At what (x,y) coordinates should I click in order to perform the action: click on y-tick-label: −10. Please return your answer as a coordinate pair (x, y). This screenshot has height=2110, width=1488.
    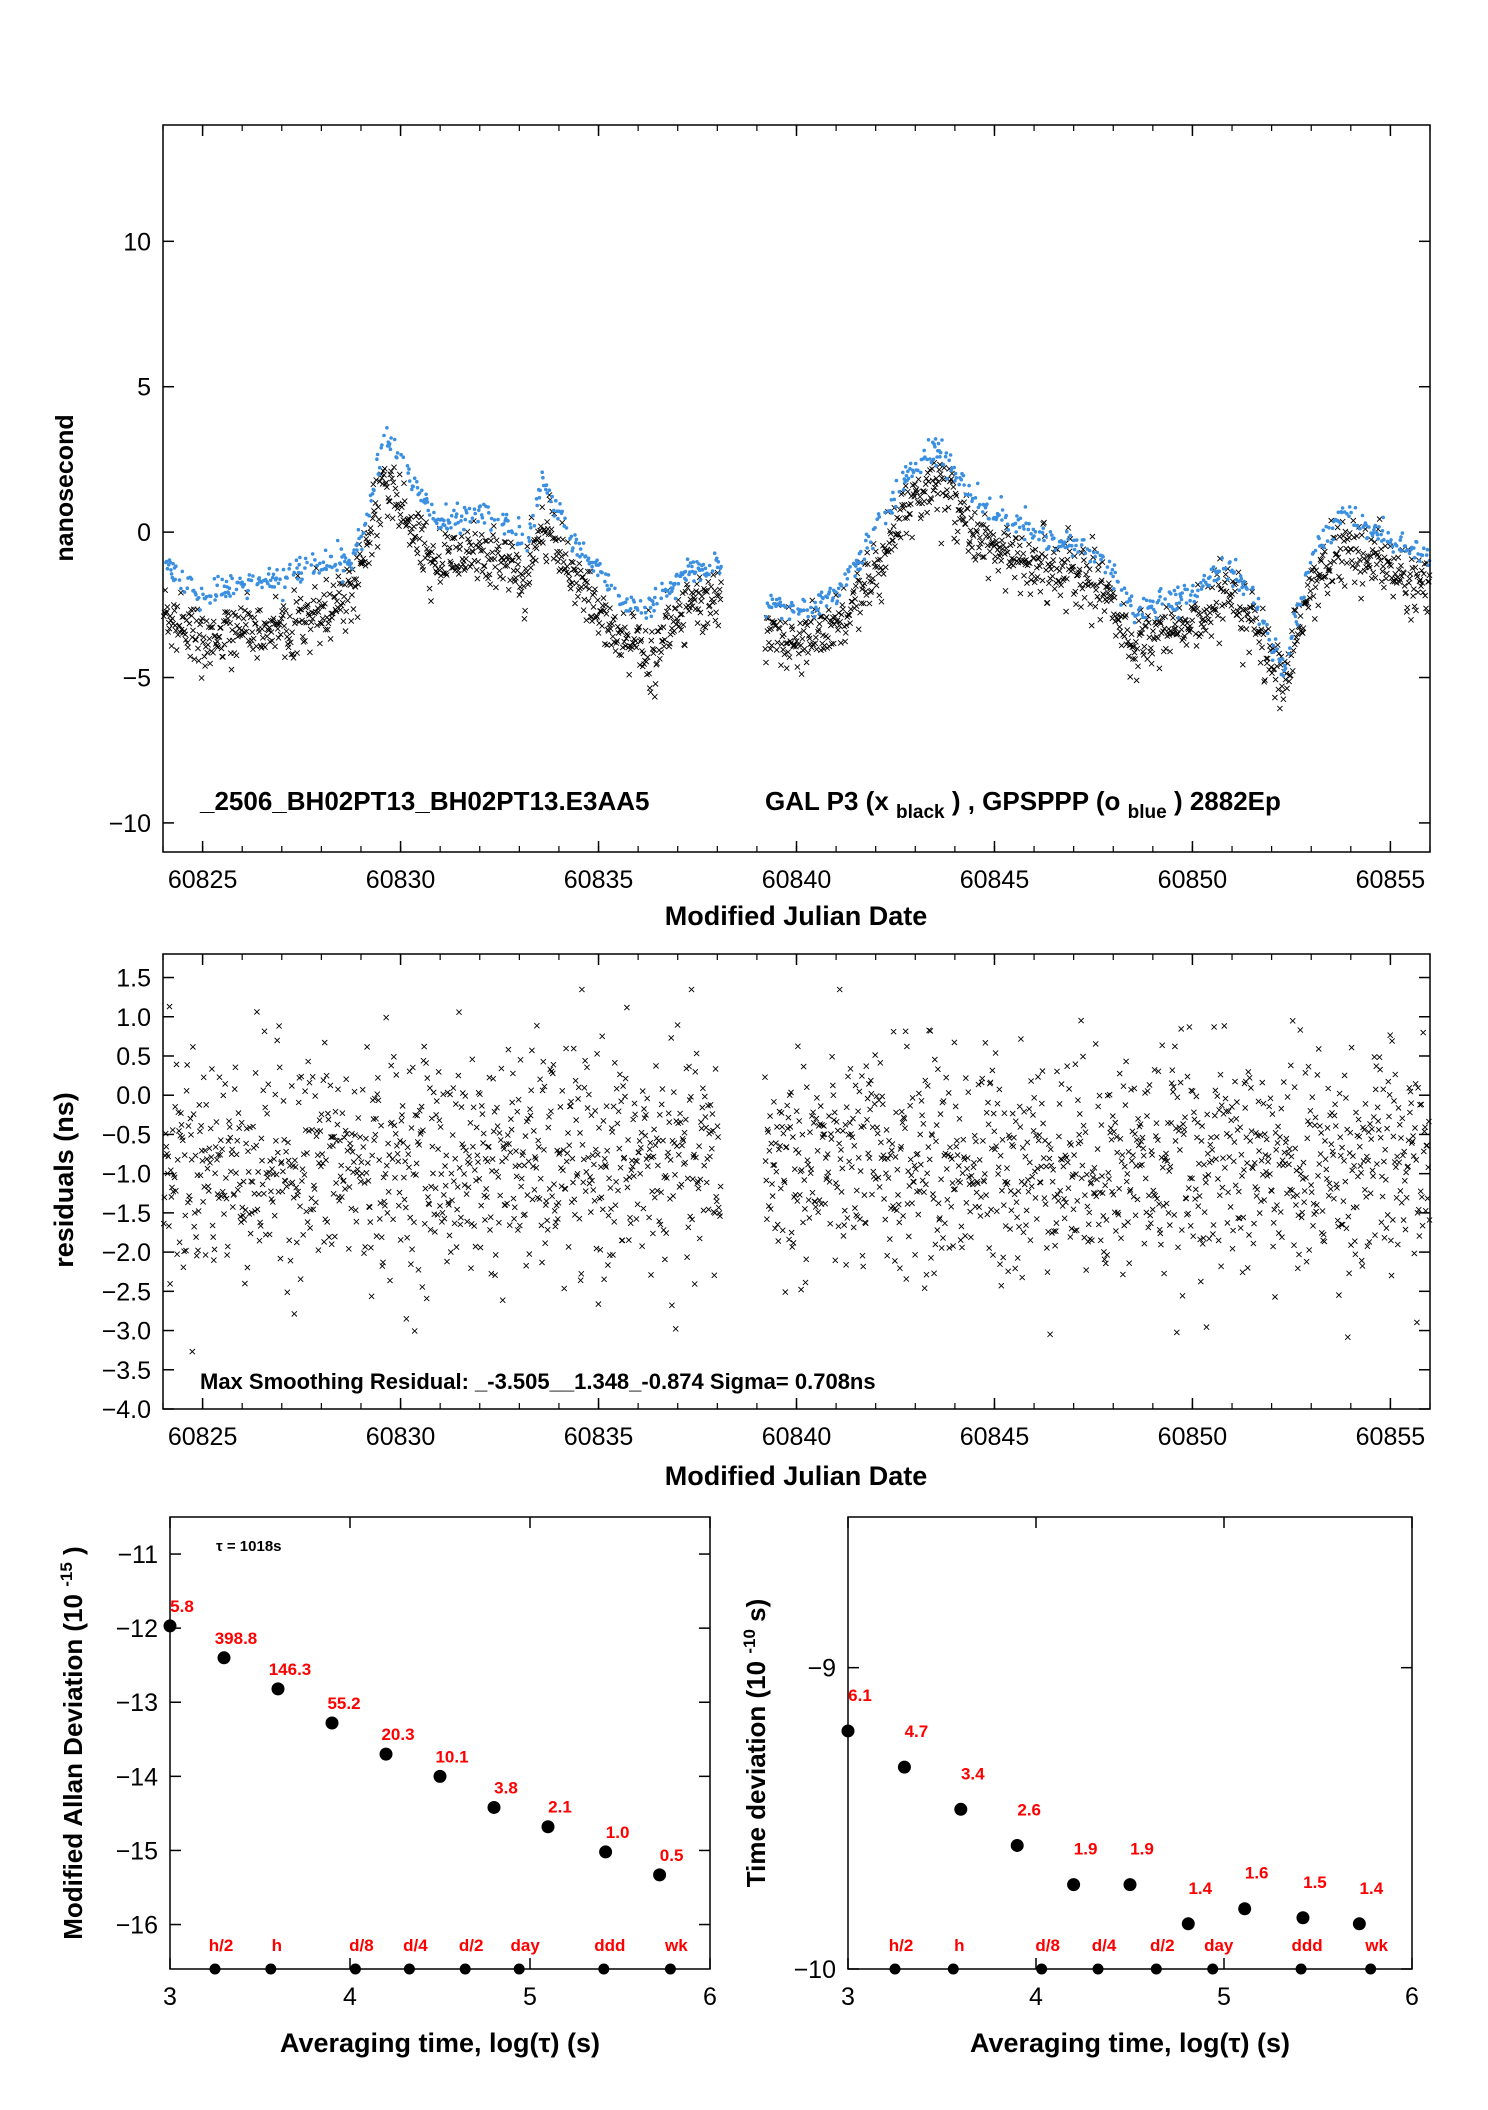
    Looking at the image, I should click on (130, 824).